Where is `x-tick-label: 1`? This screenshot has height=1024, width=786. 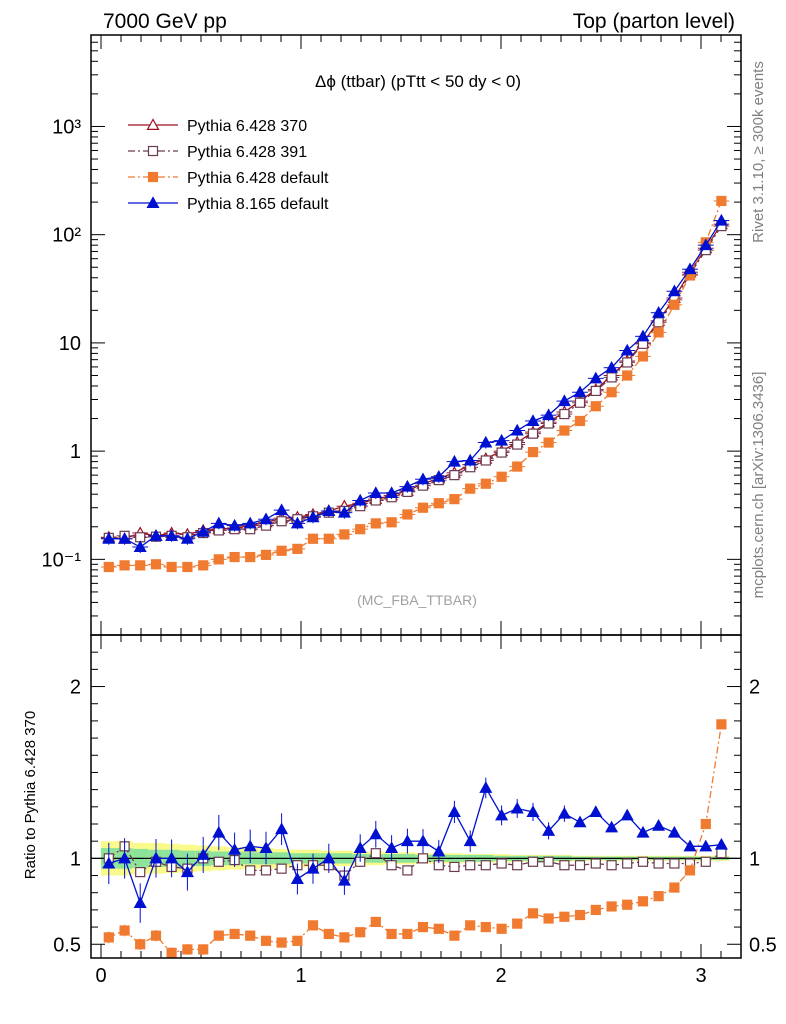 x-tick-label: 1 is located at coordinates (300, 976).